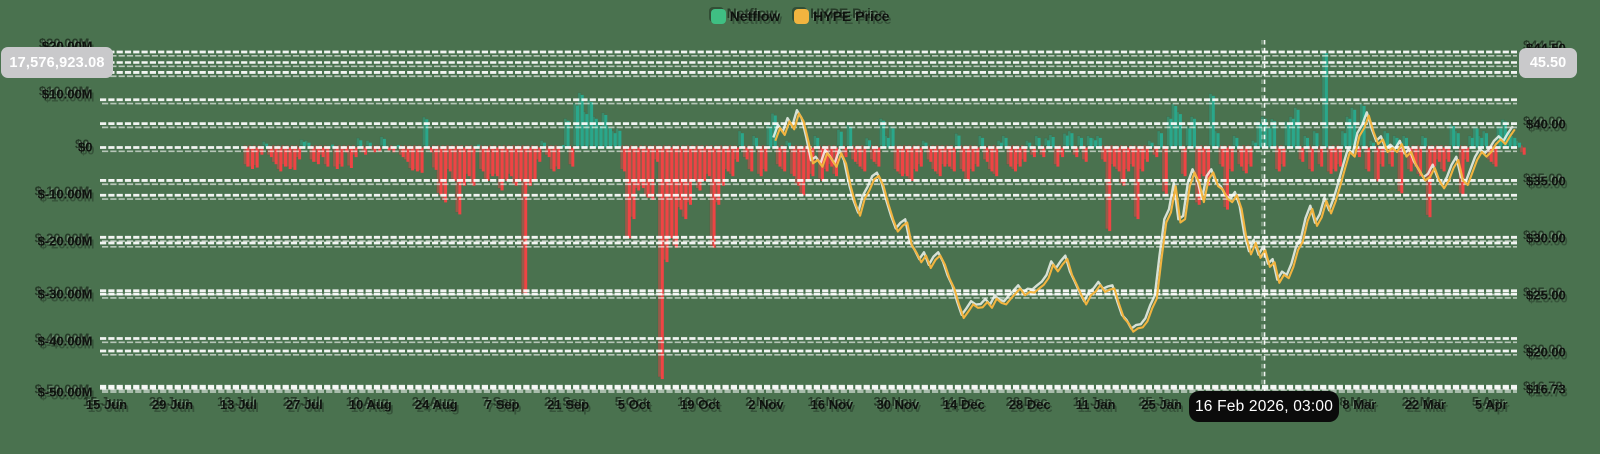 The height and width of the screenshot is (454, 1600). I want to click on right-axis-tick-3: $30.00, so click(1546, 238).